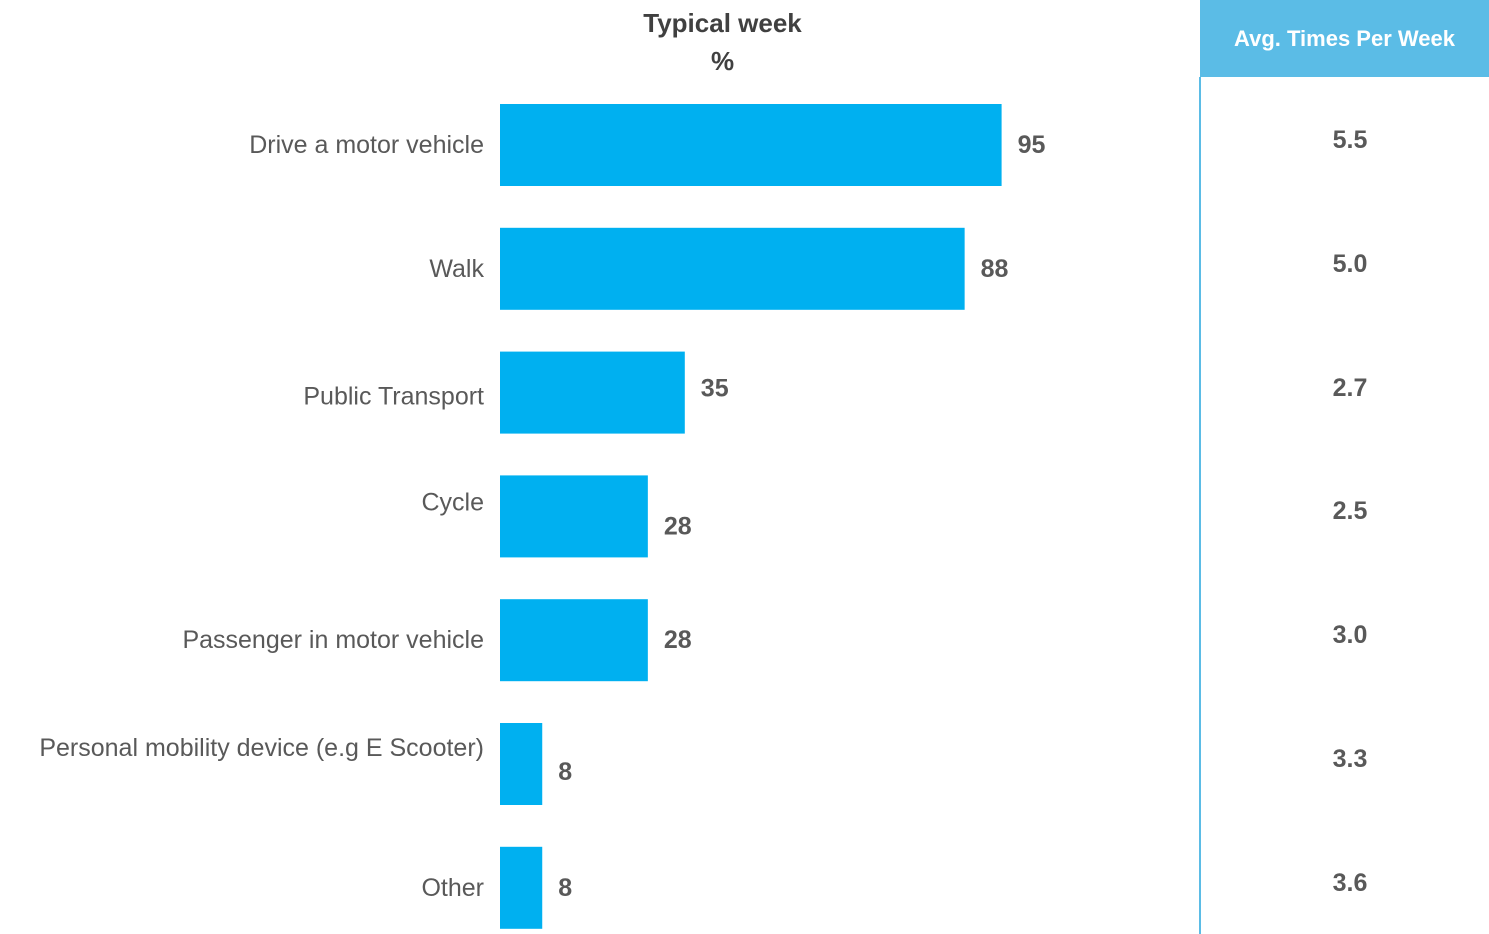 The width and height of the screenshot is (1489, 934). Describe the element at coordinates (261, 748) in the screenshot. I see `category-label: Personal mobility device (e.g E Scooter)` at that location.